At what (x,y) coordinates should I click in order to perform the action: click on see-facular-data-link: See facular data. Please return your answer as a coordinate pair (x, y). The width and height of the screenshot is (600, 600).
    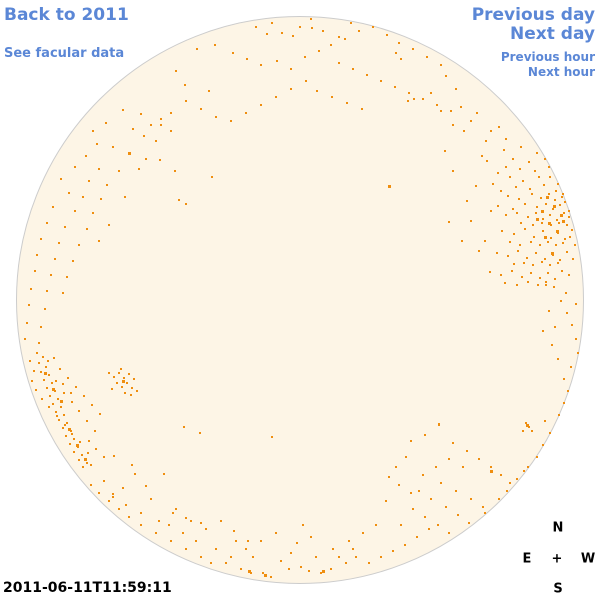
    Looking at the image, I should click on (64, 53).